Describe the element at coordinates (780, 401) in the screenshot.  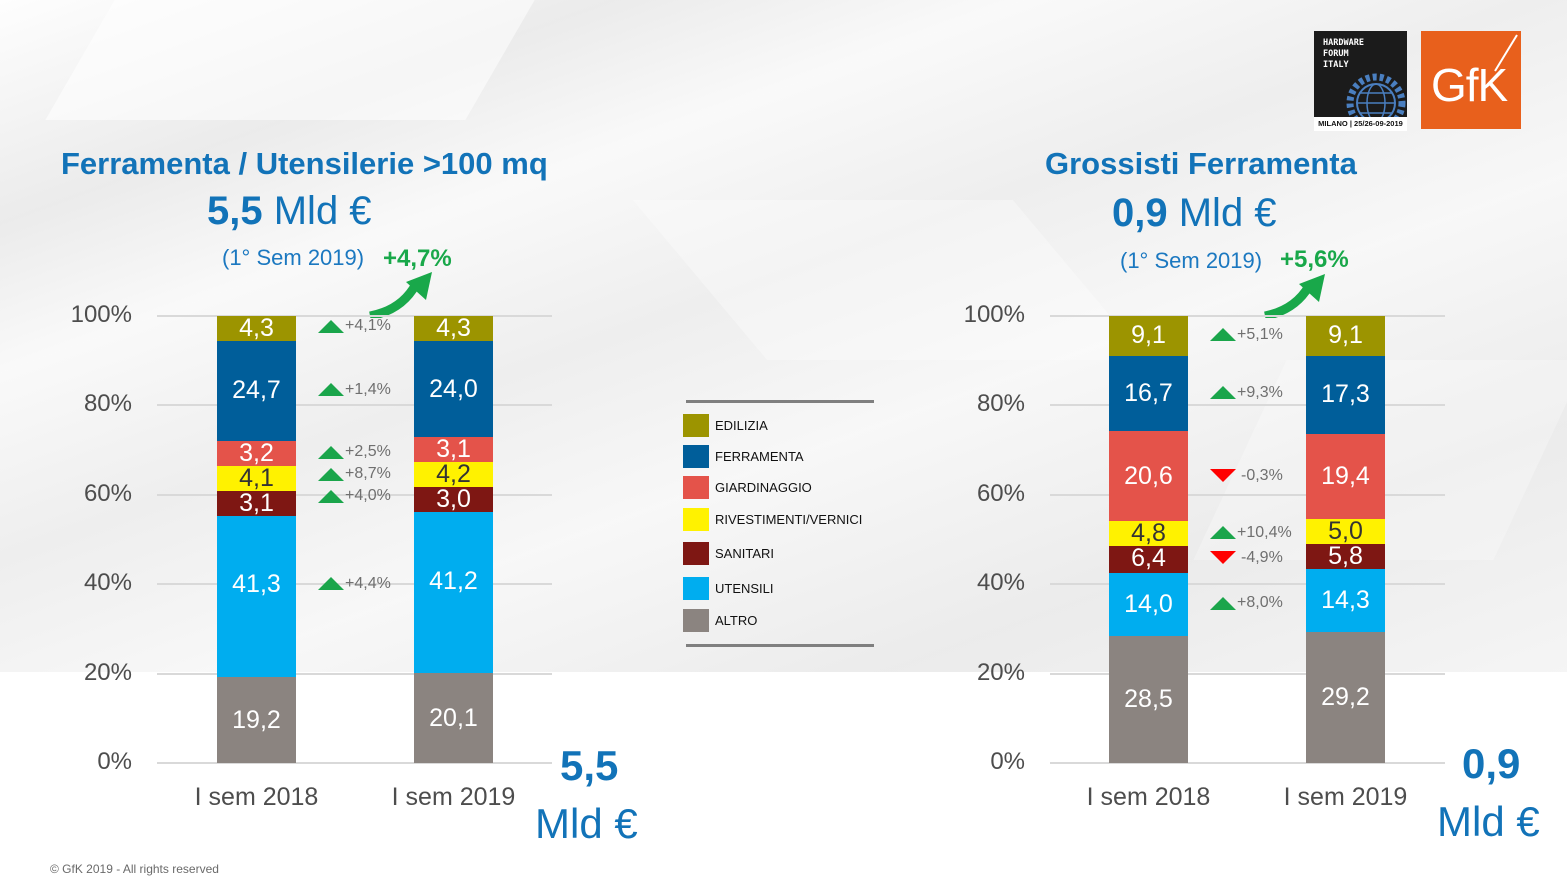
I see `legend-rule-top` at that location.